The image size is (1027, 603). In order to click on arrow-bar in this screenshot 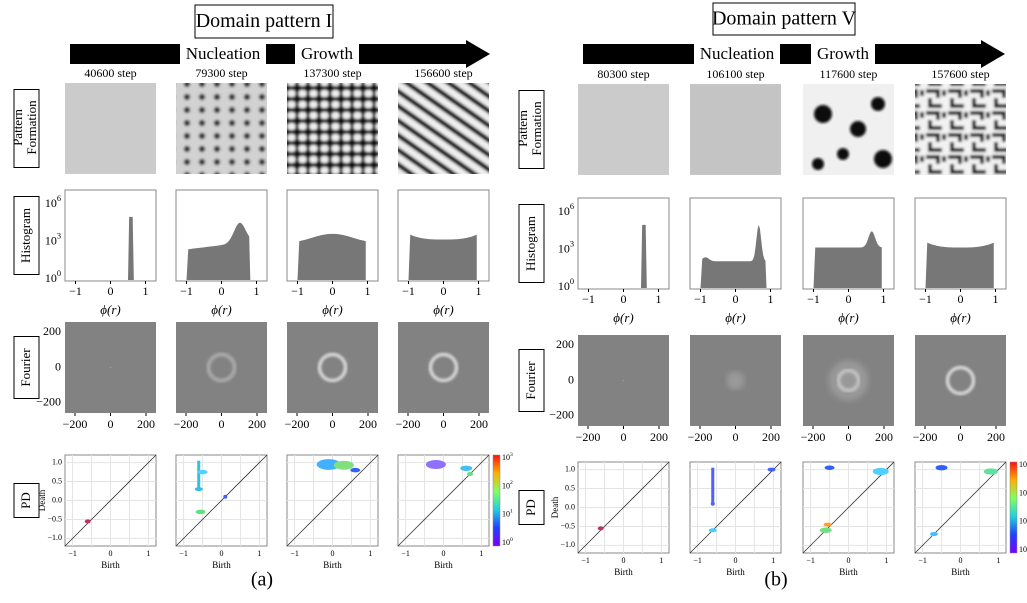, I will do `click(269, 54)`.